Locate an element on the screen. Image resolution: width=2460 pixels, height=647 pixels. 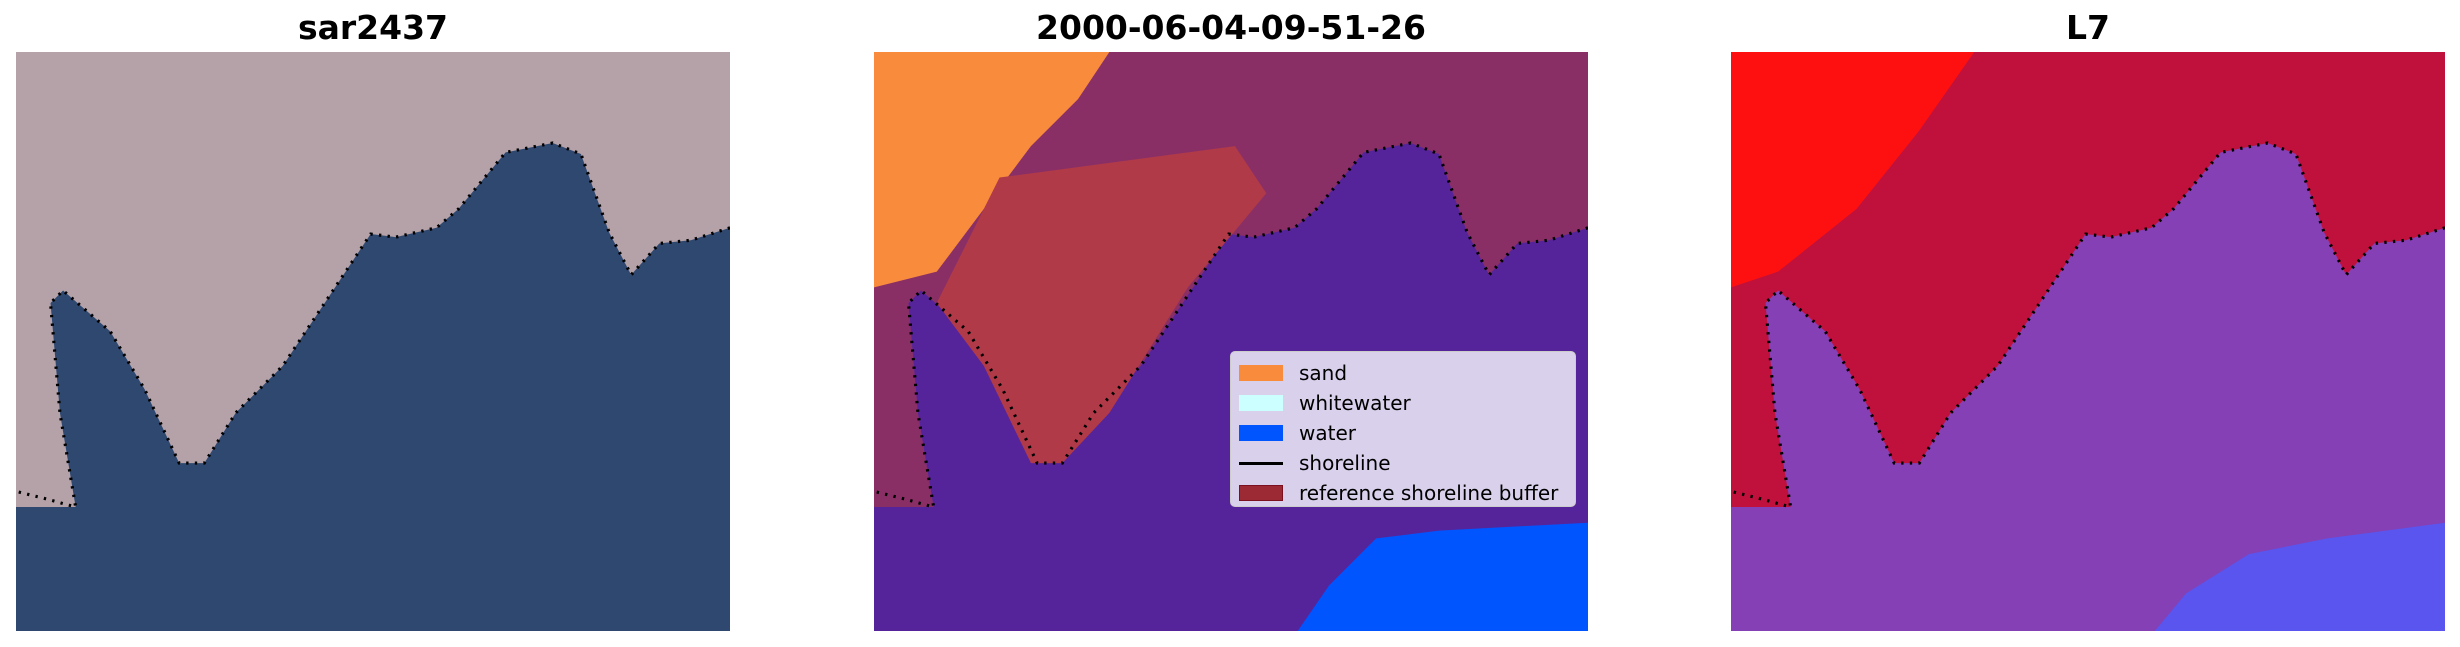
legend-item-buffer: reference shoreline buffer is located at coordinates (1407, 493).